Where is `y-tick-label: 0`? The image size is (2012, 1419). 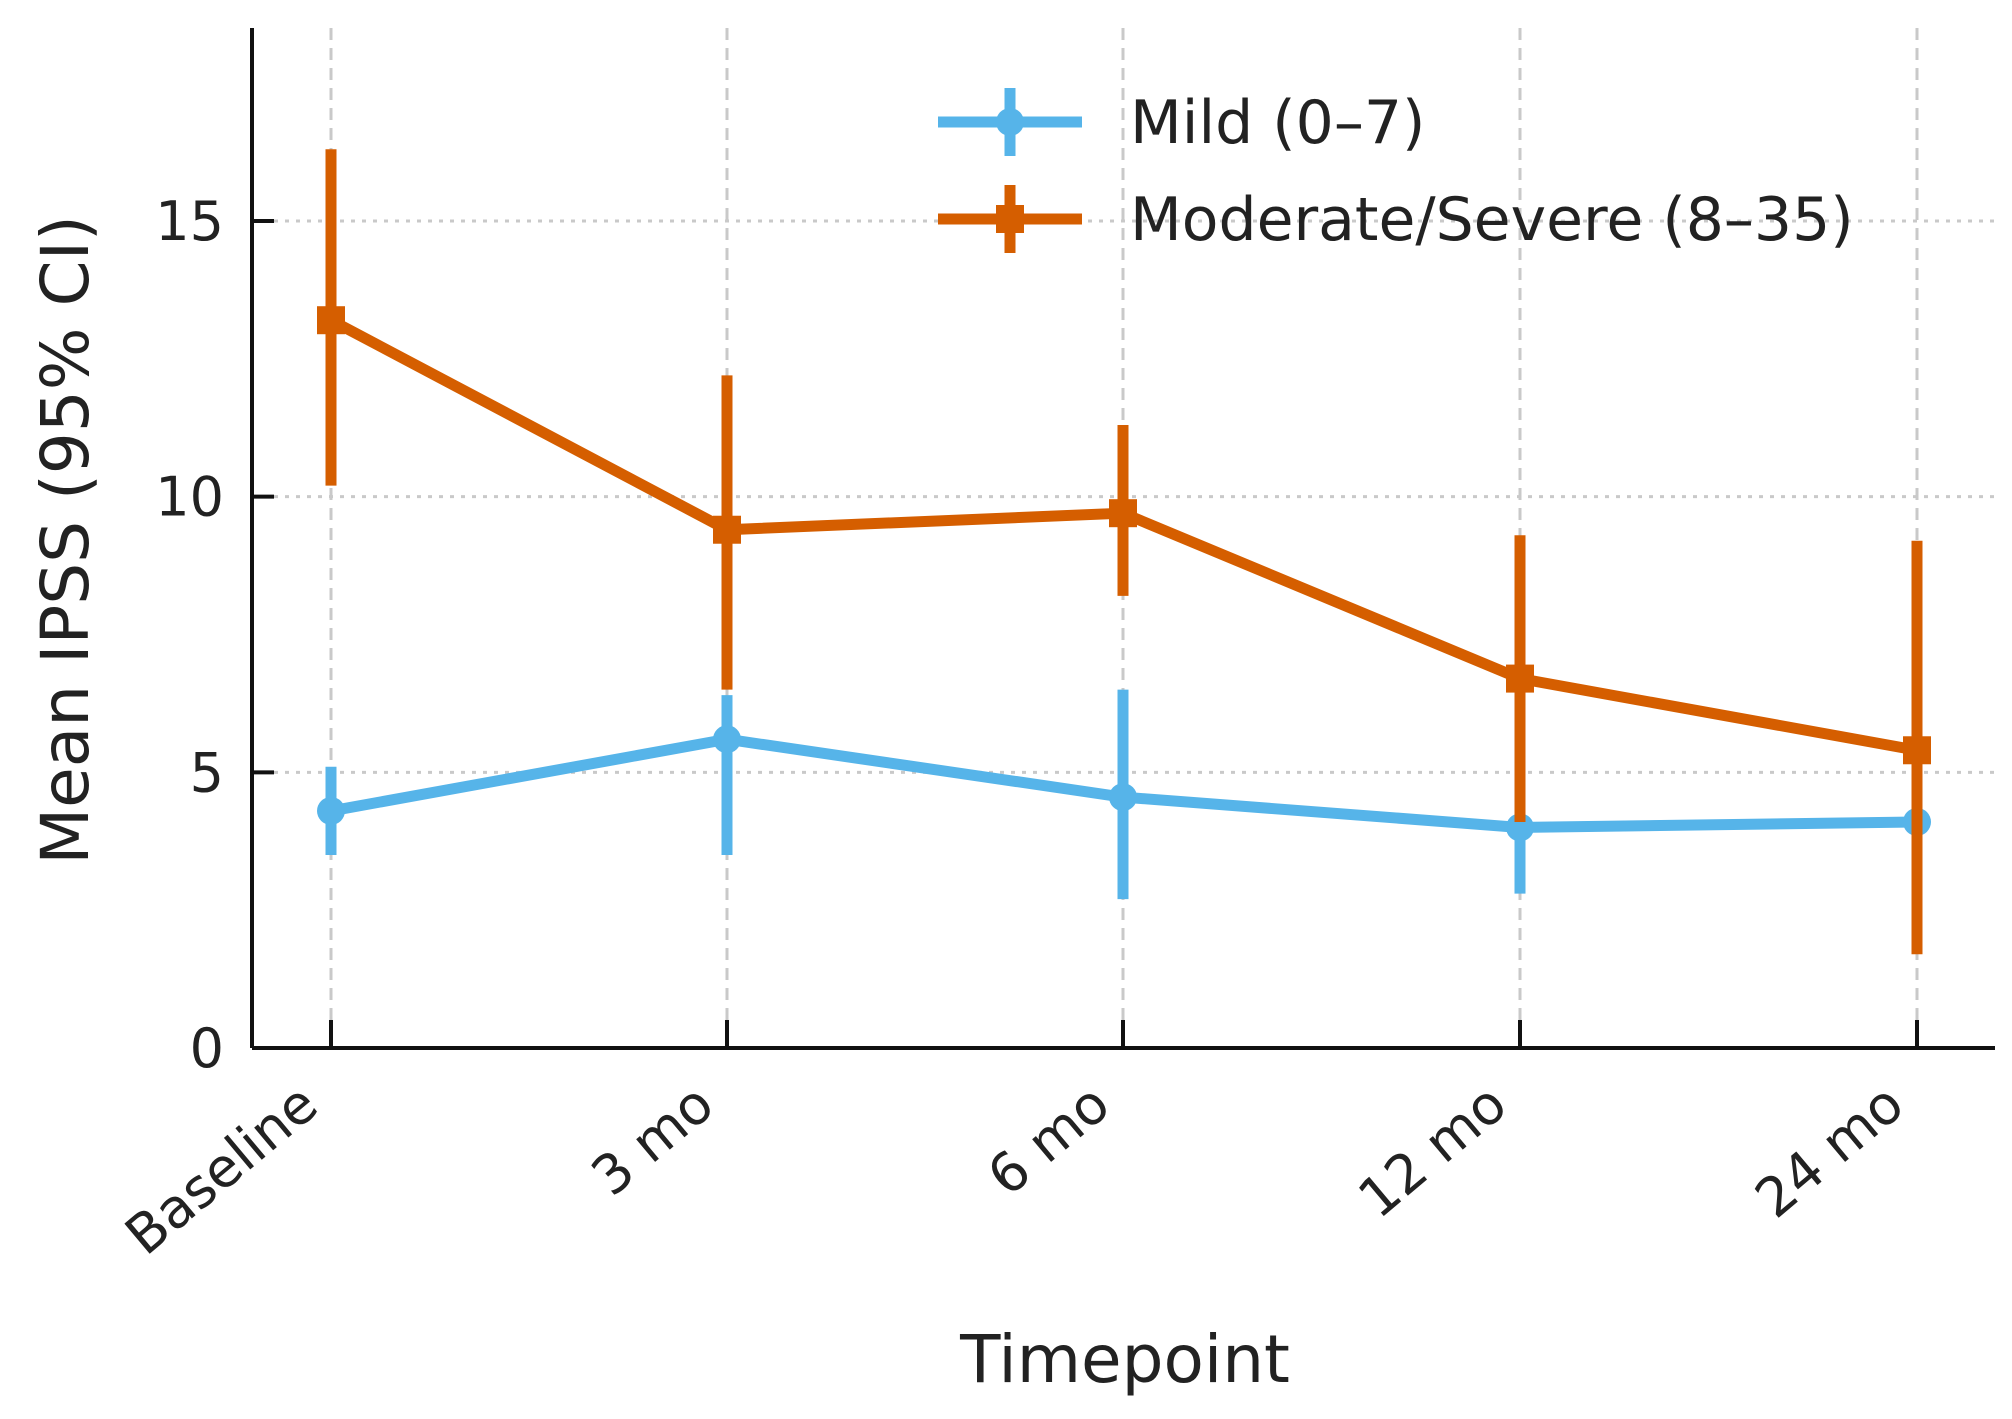 y-tick-label: 0 is located at coordinates (207, 1048).